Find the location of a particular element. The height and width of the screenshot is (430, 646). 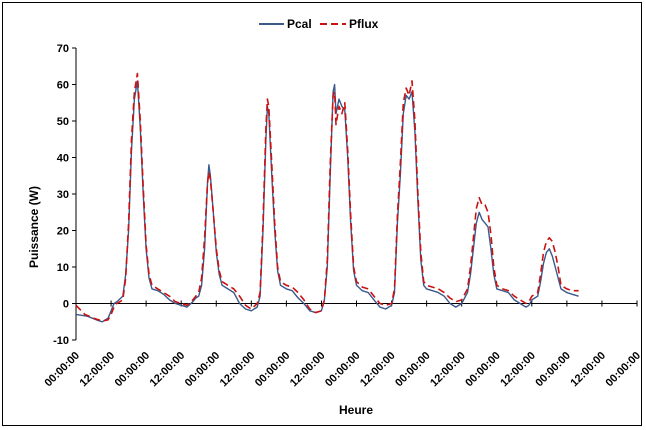

y-tick-labels: -10 0 10 20 30 40 50 60 70 is located at coordinates (61, 195).